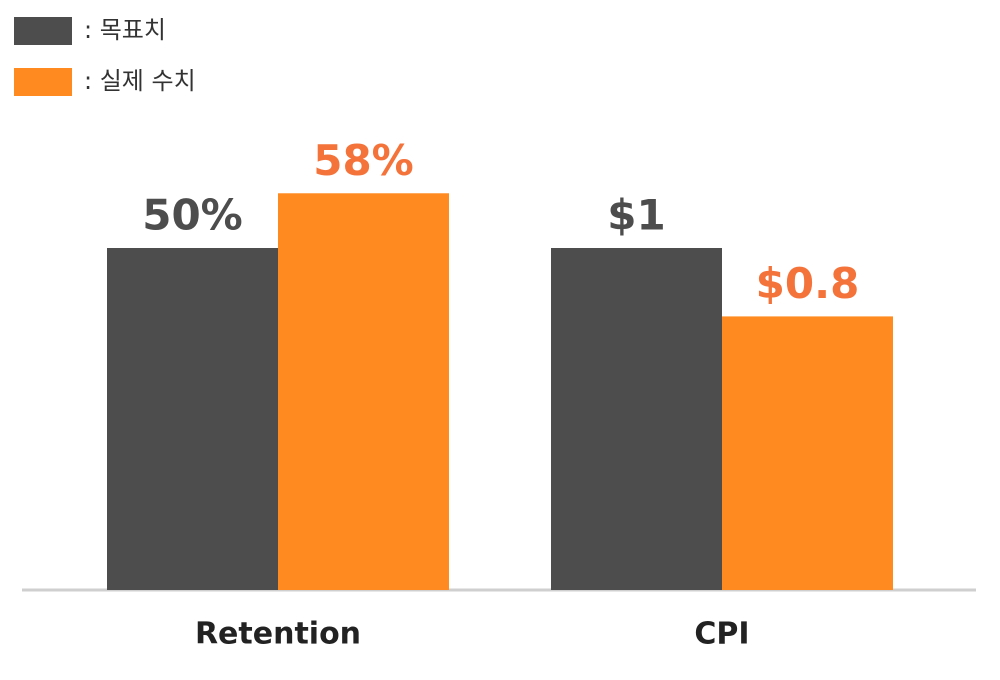  What do you see at coordinates (808, 283) in the screenshot?
I see `value-label: $0.8` at bounding box center [808, 283].